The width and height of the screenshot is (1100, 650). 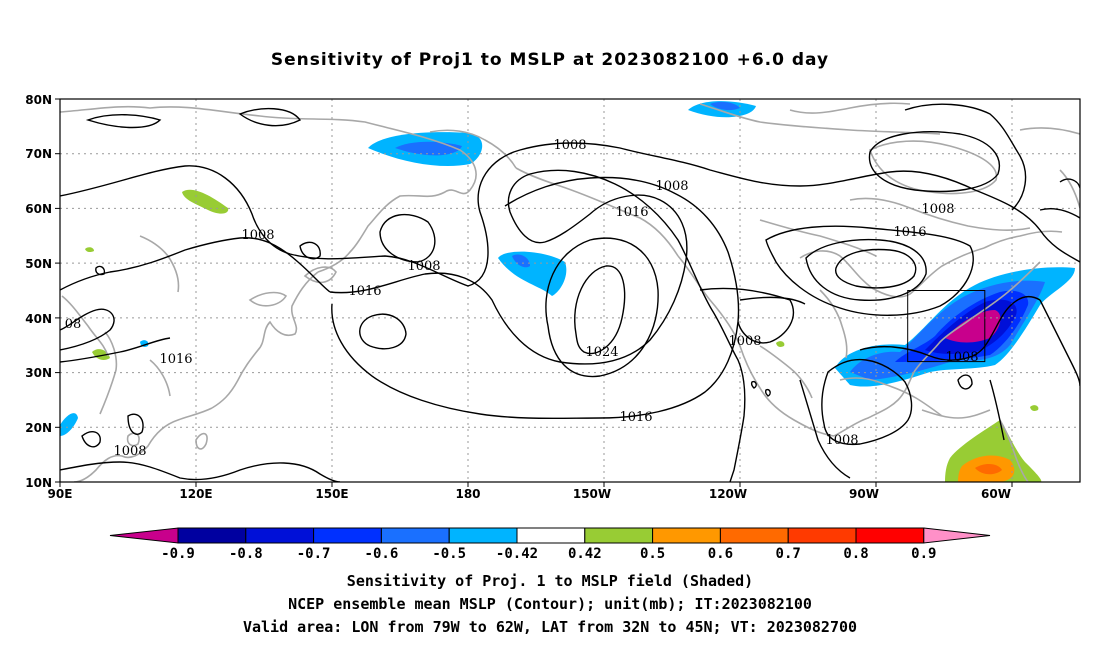 I want to click on colorbar-tick-label: 0.6, so click(x=720, y=554).